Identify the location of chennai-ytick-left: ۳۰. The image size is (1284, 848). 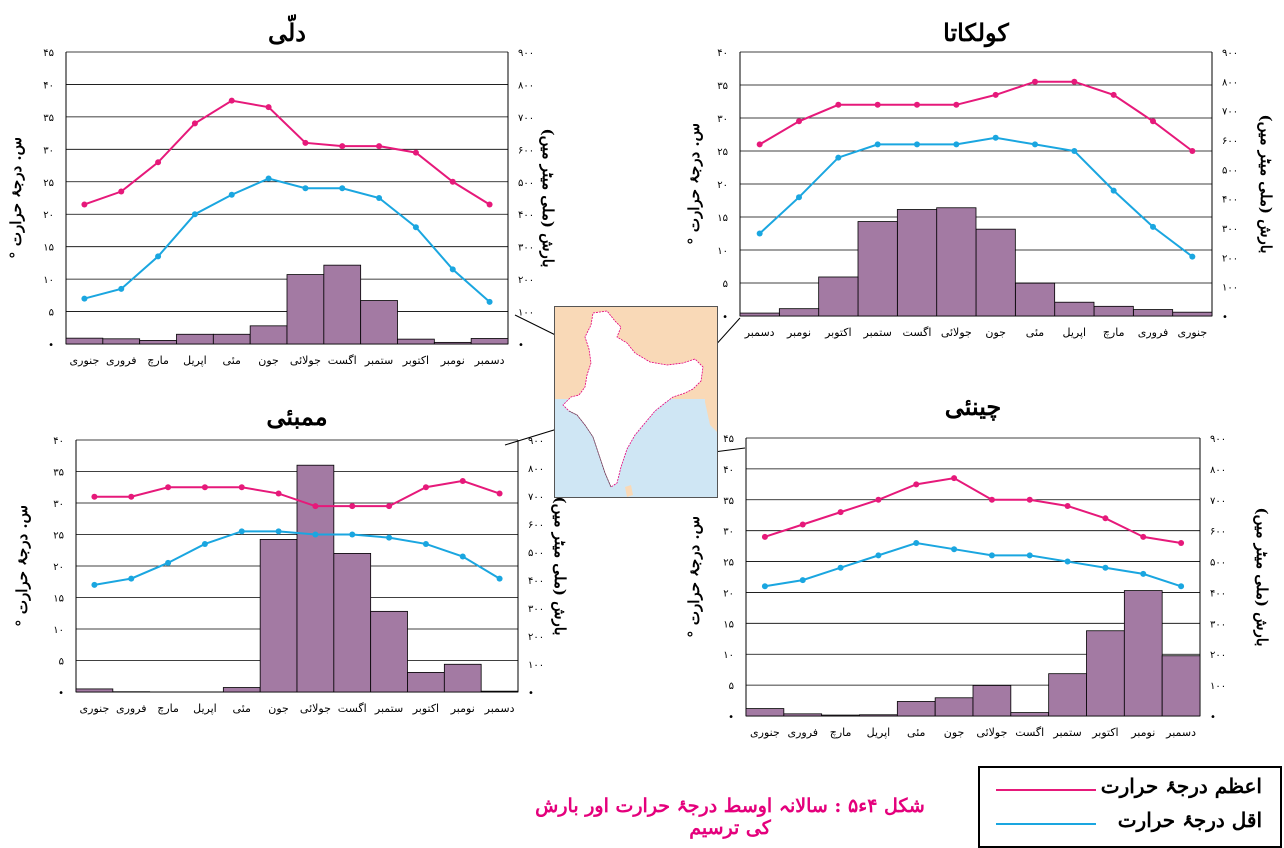
(728, 532).